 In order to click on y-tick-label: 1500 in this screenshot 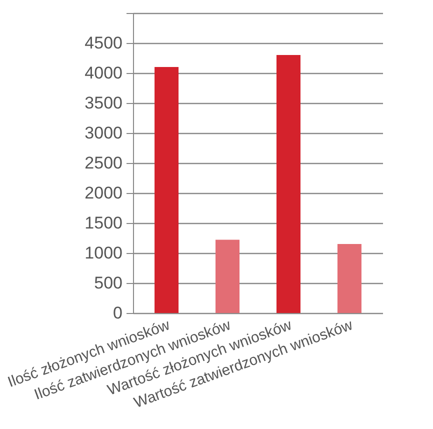, I will do `click(103, 223)`.